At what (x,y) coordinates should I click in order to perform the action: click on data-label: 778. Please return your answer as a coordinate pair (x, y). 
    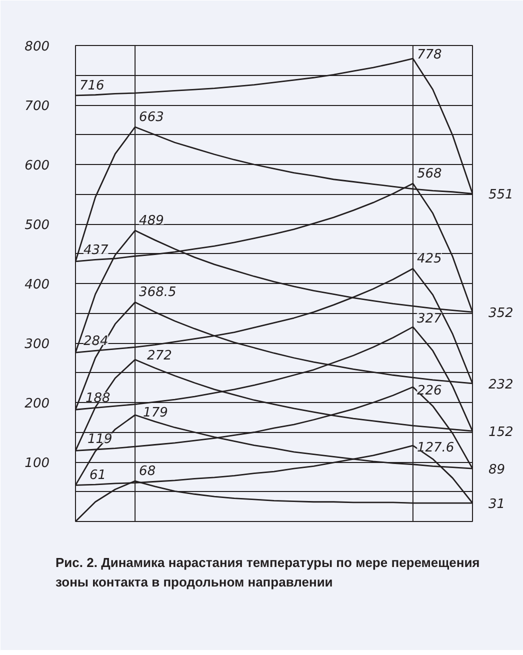
    Looking at the image, I should click on (429, 55).